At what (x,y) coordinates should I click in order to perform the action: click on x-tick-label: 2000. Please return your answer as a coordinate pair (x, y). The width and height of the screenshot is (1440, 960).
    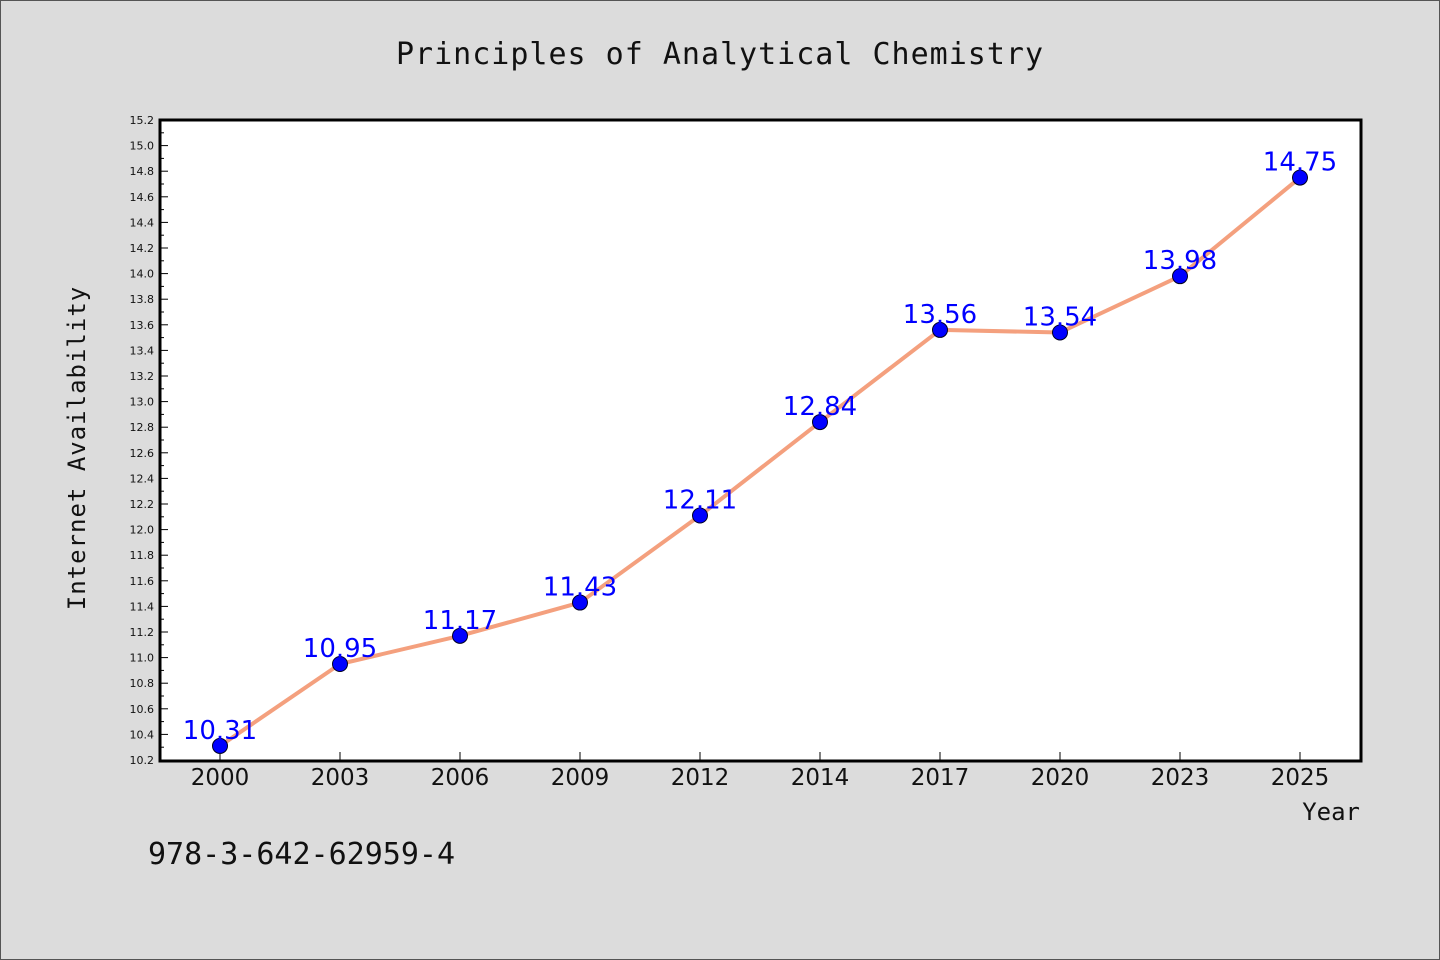
    Looking at the image, I should click on (220, 778).